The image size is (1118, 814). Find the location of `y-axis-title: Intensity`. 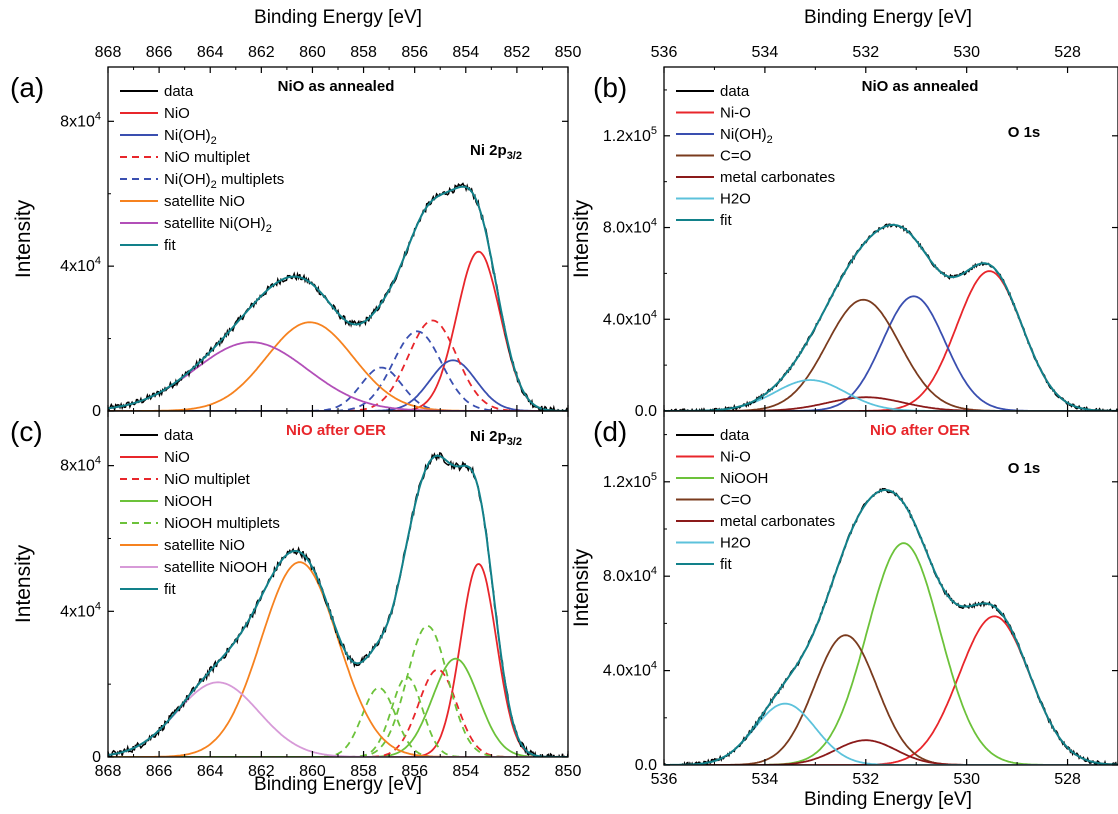

y-axis-title: Intensity is located at coordinates (581, 238).